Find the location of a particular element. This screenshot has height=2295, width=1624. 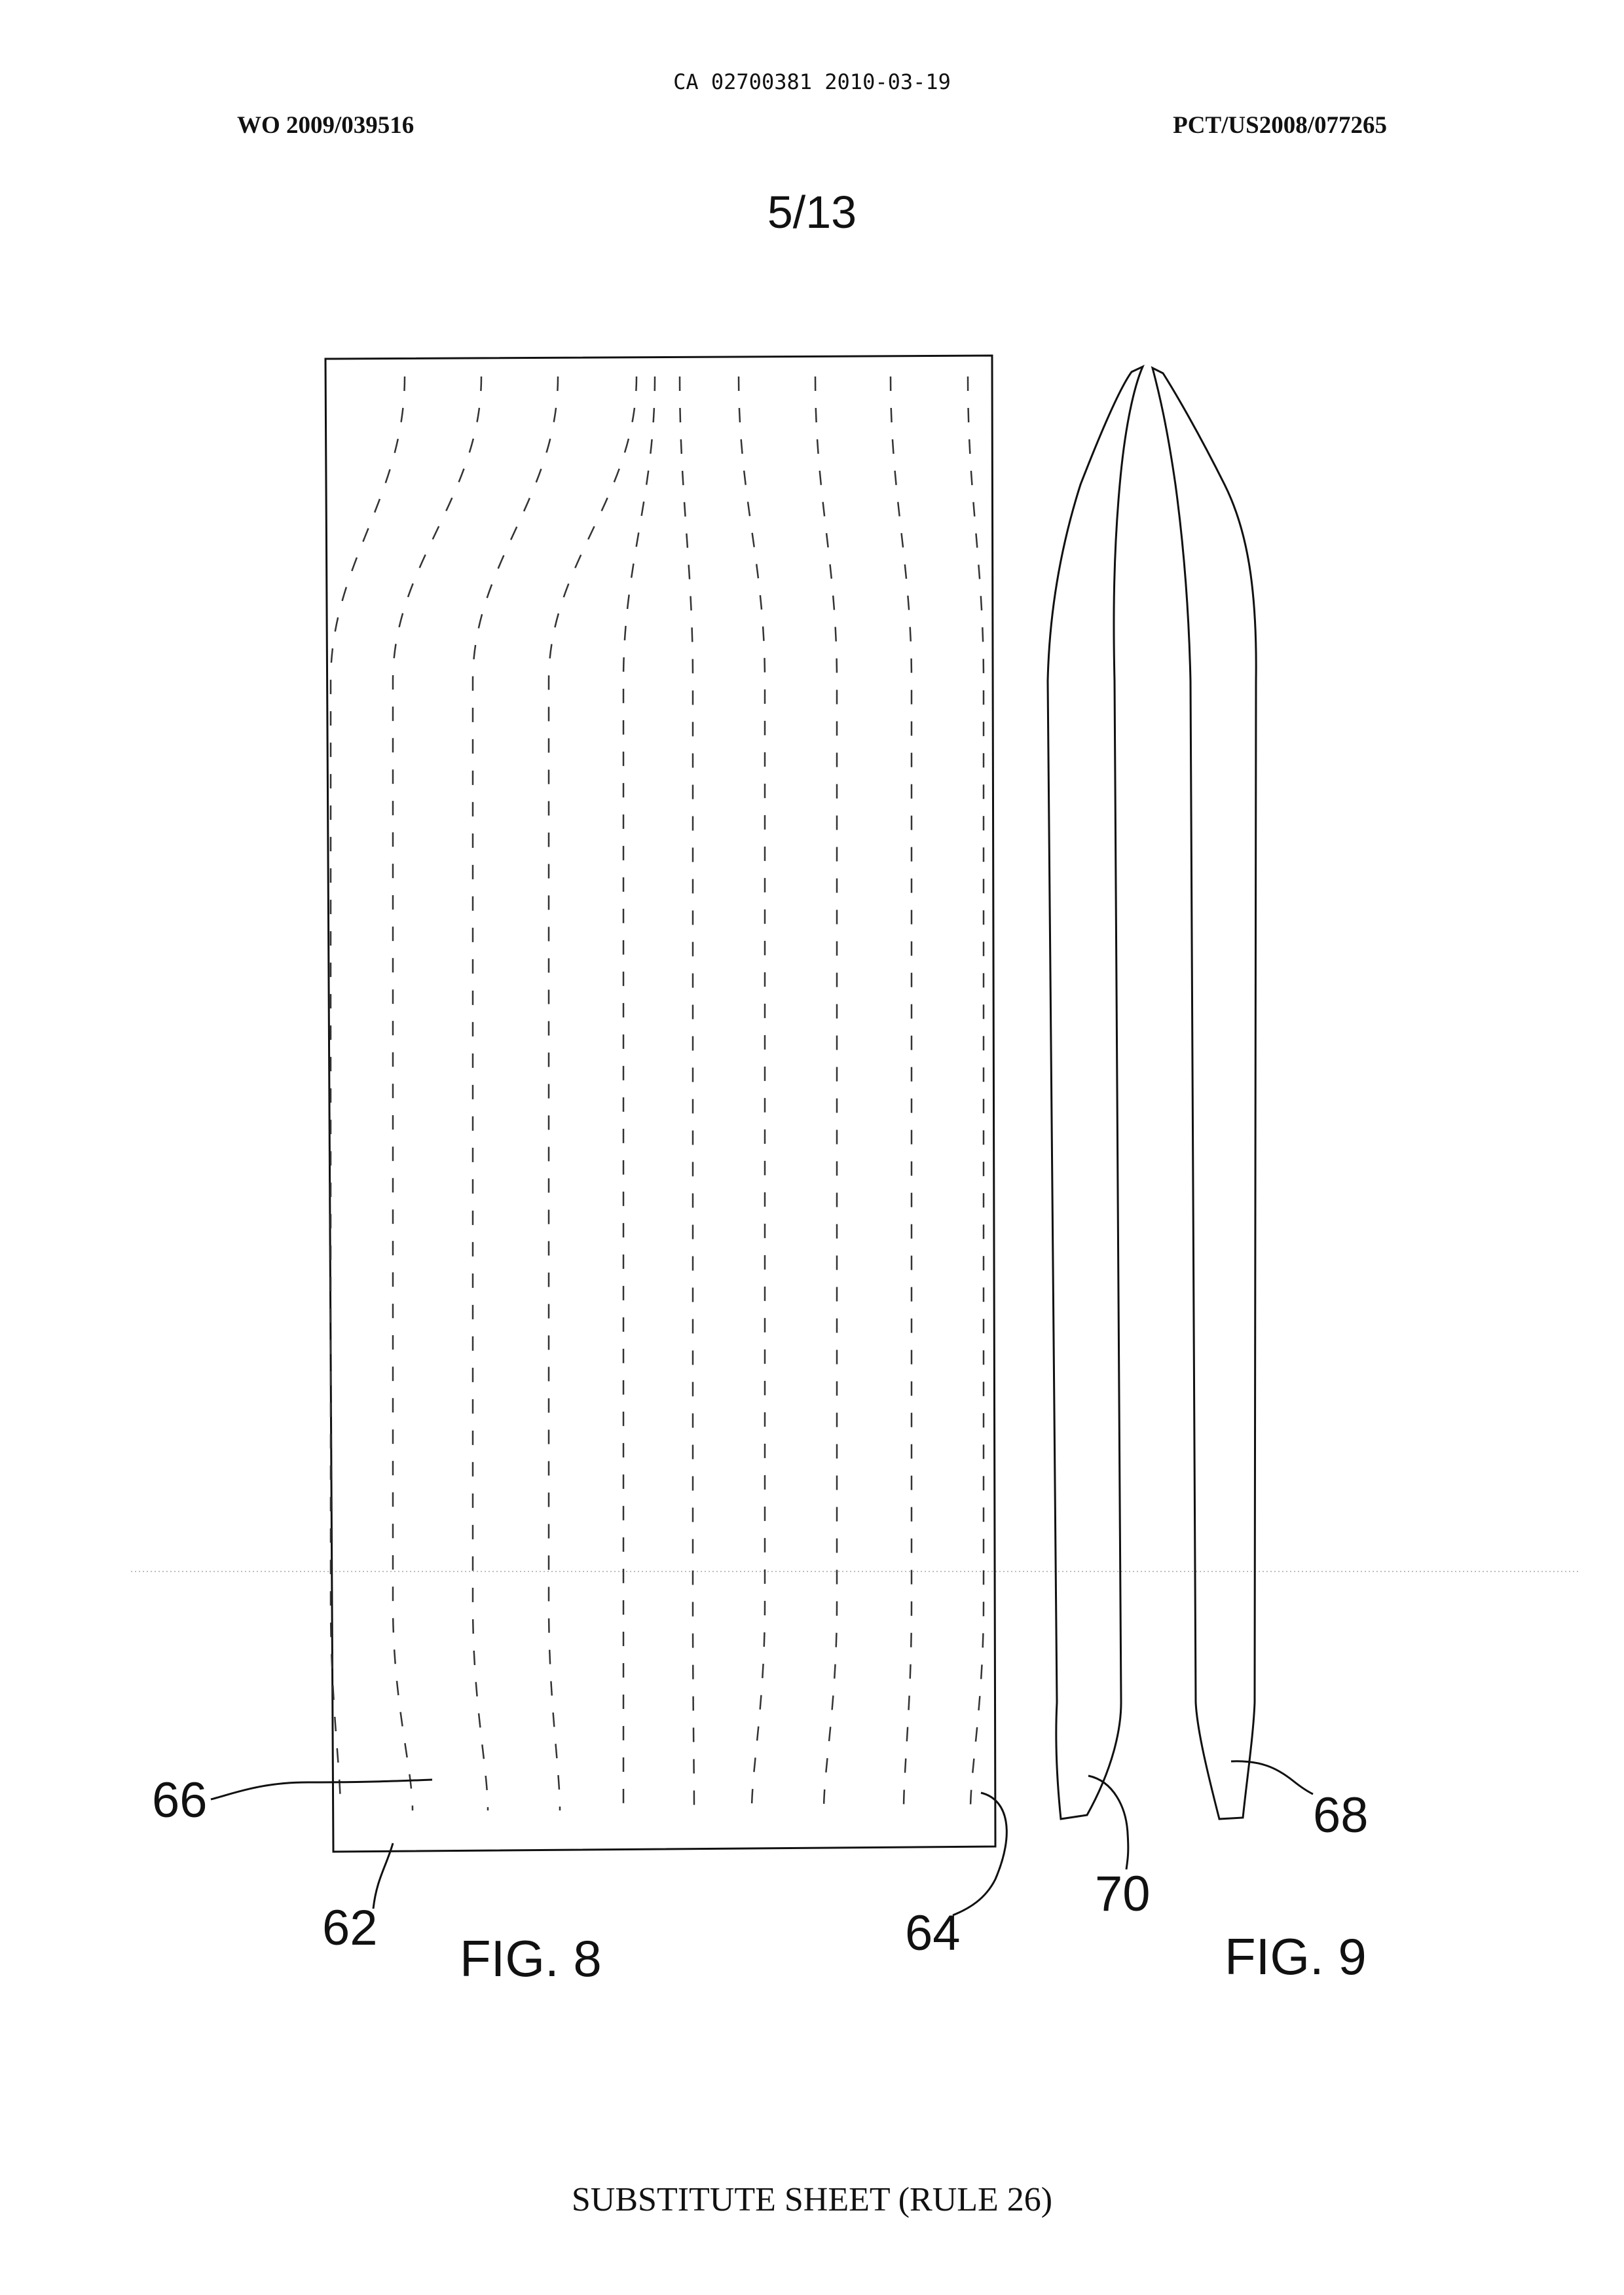

footer-substitute-sheet: SUBSTITUTE SHEET (RULE 26) is located at coordinates (812, 2199).